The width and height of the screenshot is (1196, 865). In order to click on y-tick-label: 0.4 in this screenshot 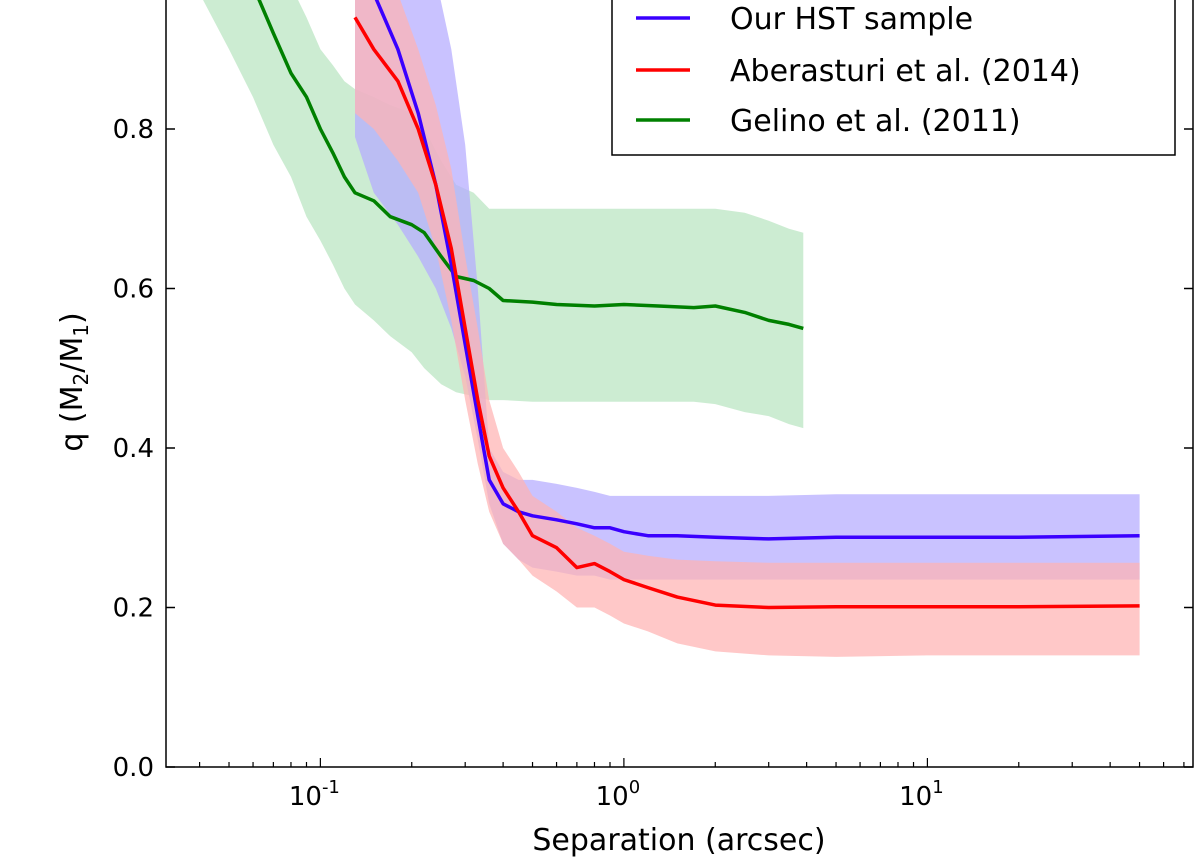, I will do `click(133, 449)`.